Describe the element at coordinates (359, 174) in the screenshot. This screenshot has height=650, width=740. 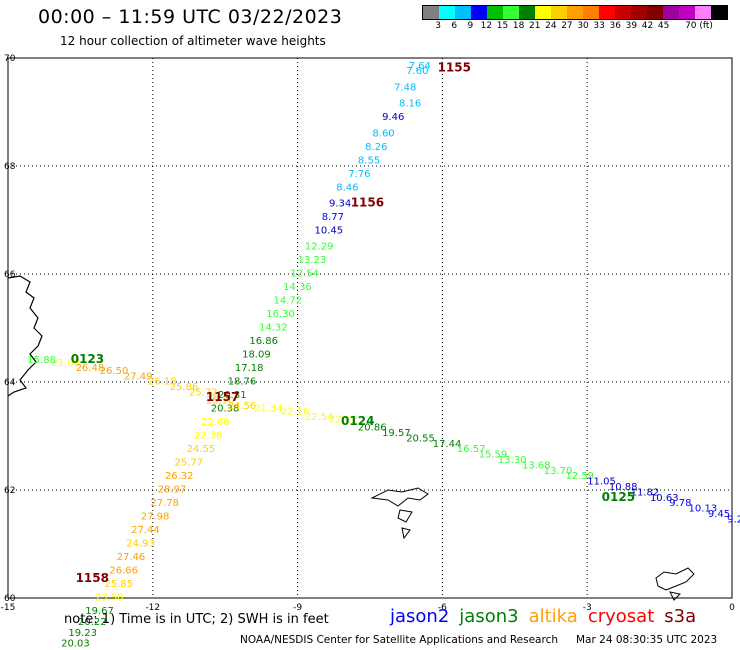
I see `wave-height-label: 7.76` at that location.